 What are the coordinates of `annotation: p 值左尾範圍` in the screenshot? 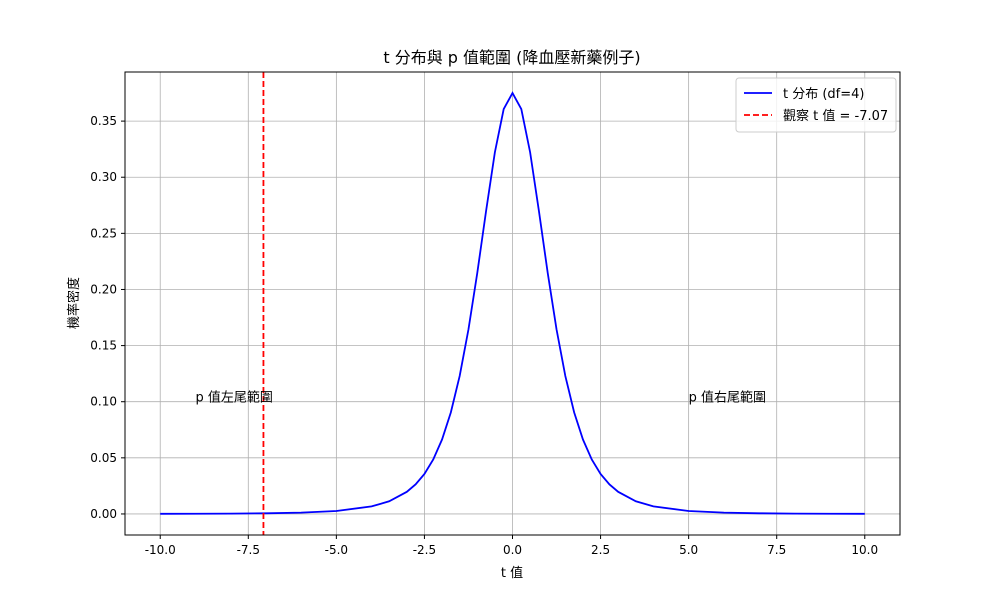 It's located at (233, 398).